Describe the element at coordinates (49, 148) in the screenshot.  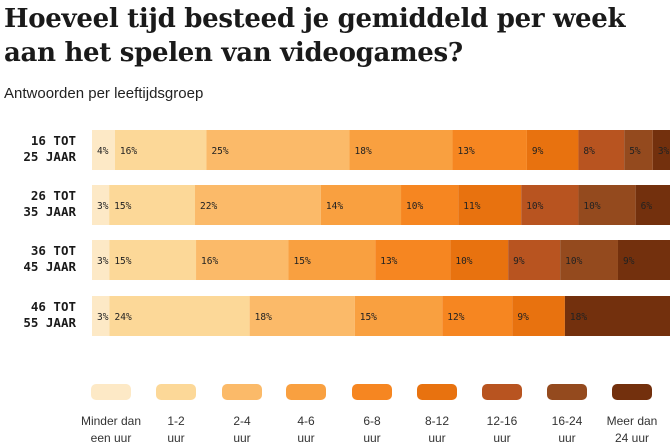
I see `row-label: 16 TOT 25 JAAR` at that location.